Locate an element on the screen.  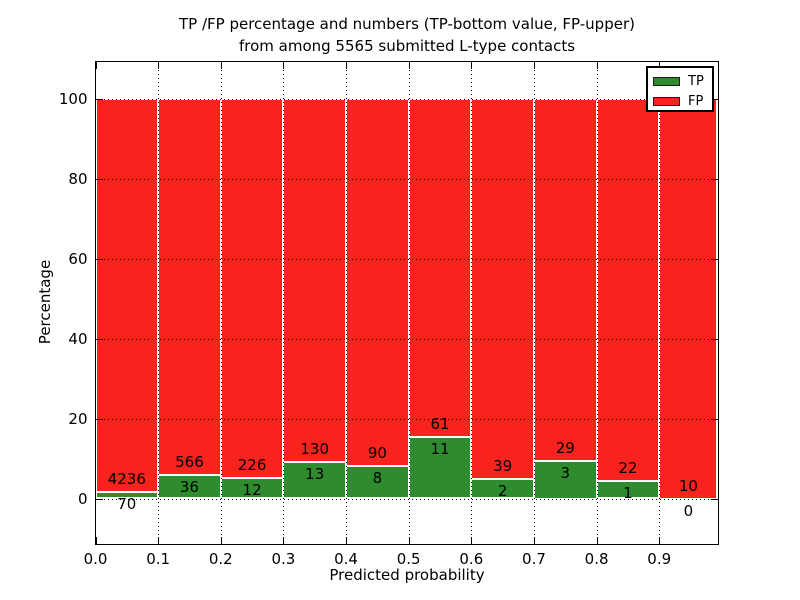
legend-label: FP is located at coordinates (696, 101).